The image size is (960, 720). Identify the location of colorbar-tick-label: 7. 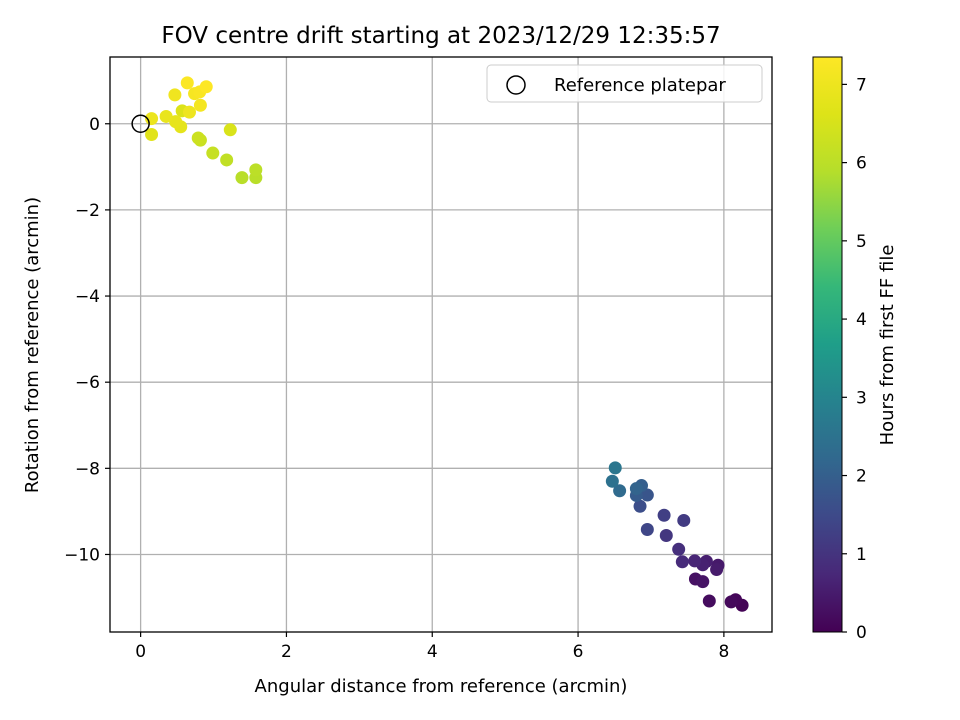
(861, 85).